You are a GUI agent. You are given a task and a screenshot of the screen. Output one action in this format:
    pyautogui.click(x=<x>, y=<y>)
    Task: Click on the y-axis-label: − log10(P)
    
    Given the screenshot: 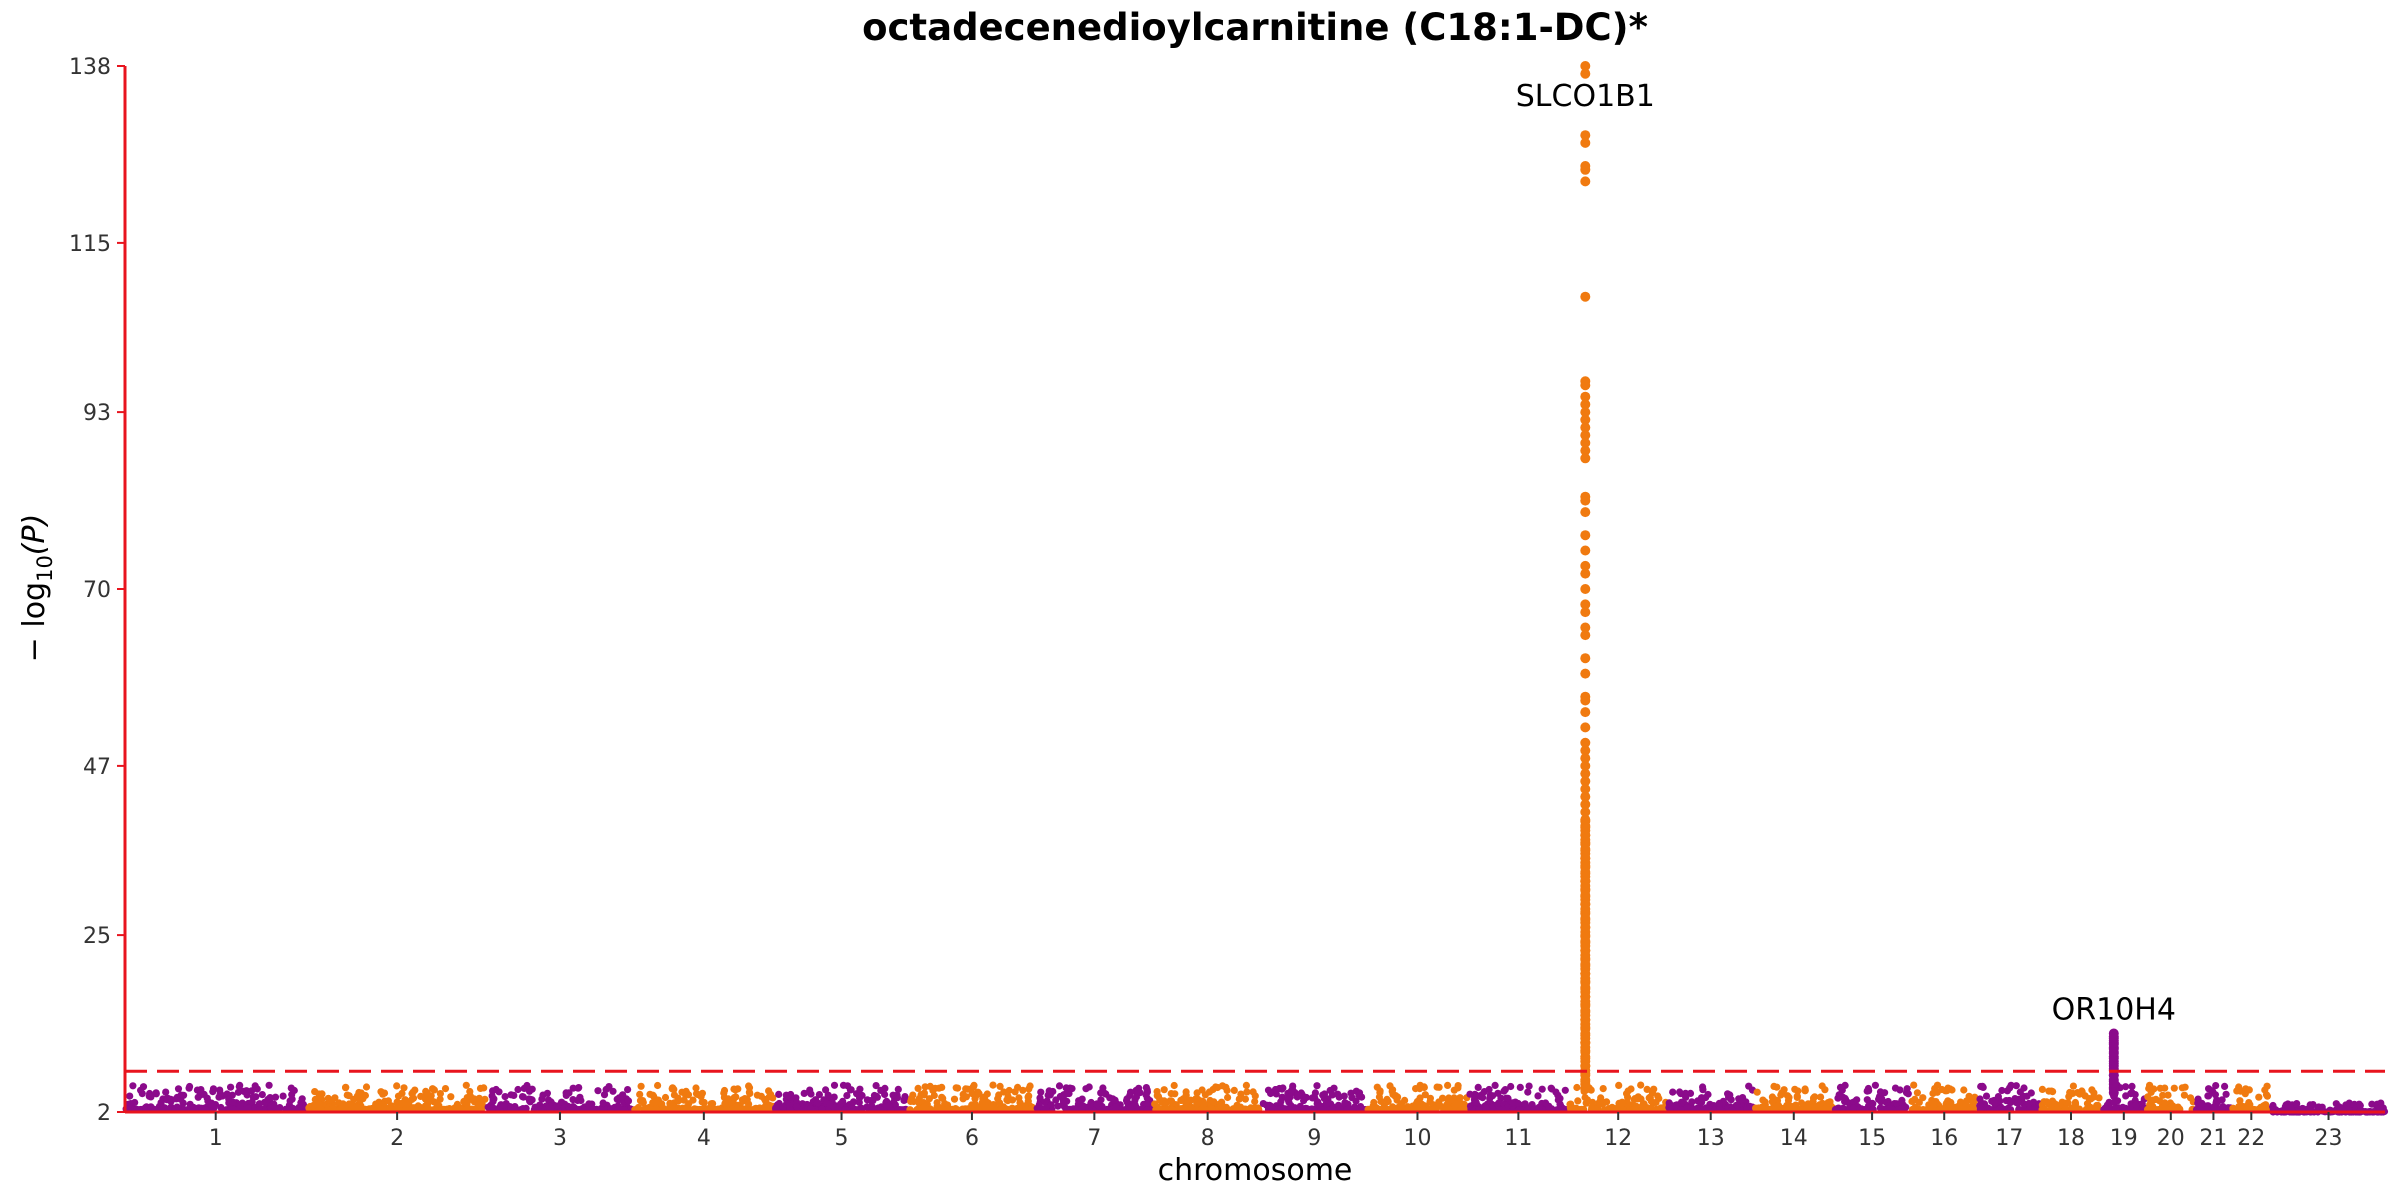 What is the action you would take?
    pyautogui.click(x=37, y=588)
    